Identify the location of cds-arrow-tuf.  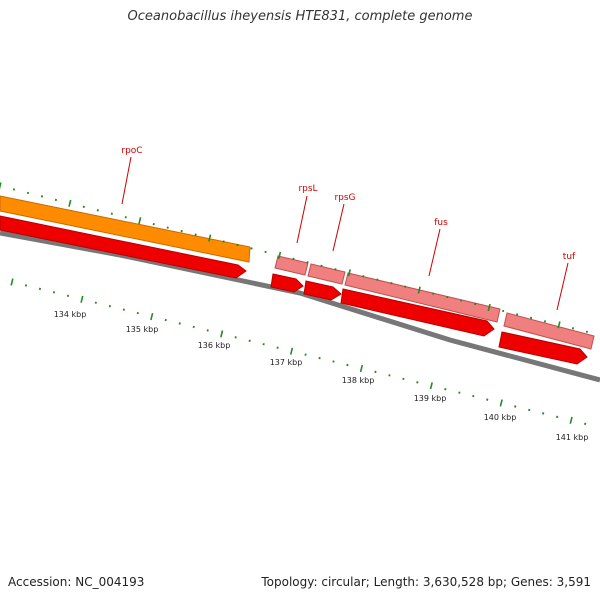
(543, 348).